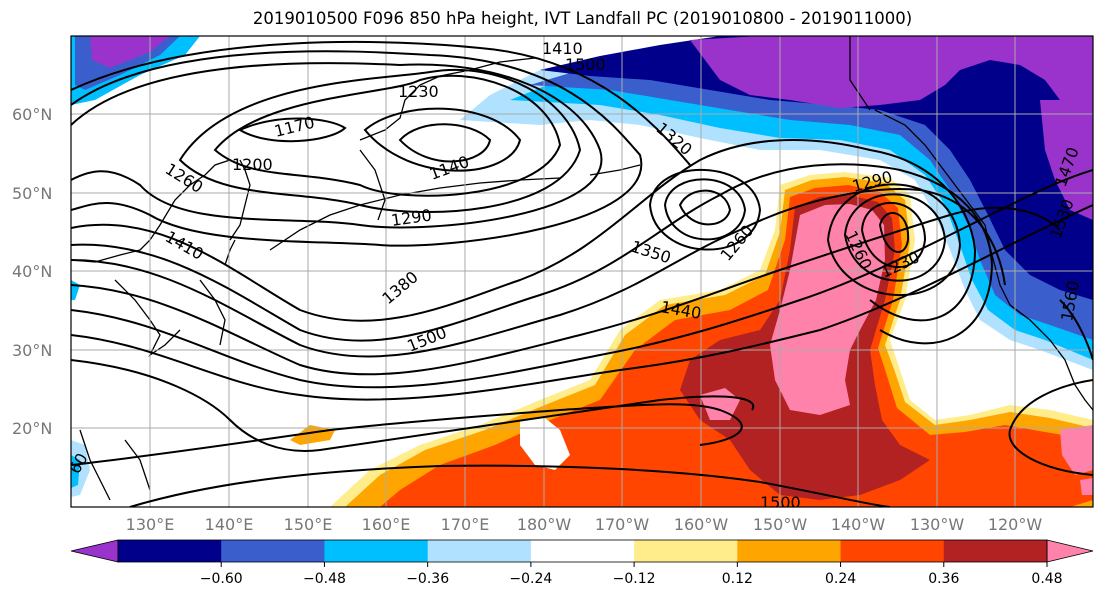 This screenshot has height=601, width=1105. What do you see at coordinates (32, 114) in the screenshot?
I see `lat-label: 60°N` at bounding box center [32, 114].